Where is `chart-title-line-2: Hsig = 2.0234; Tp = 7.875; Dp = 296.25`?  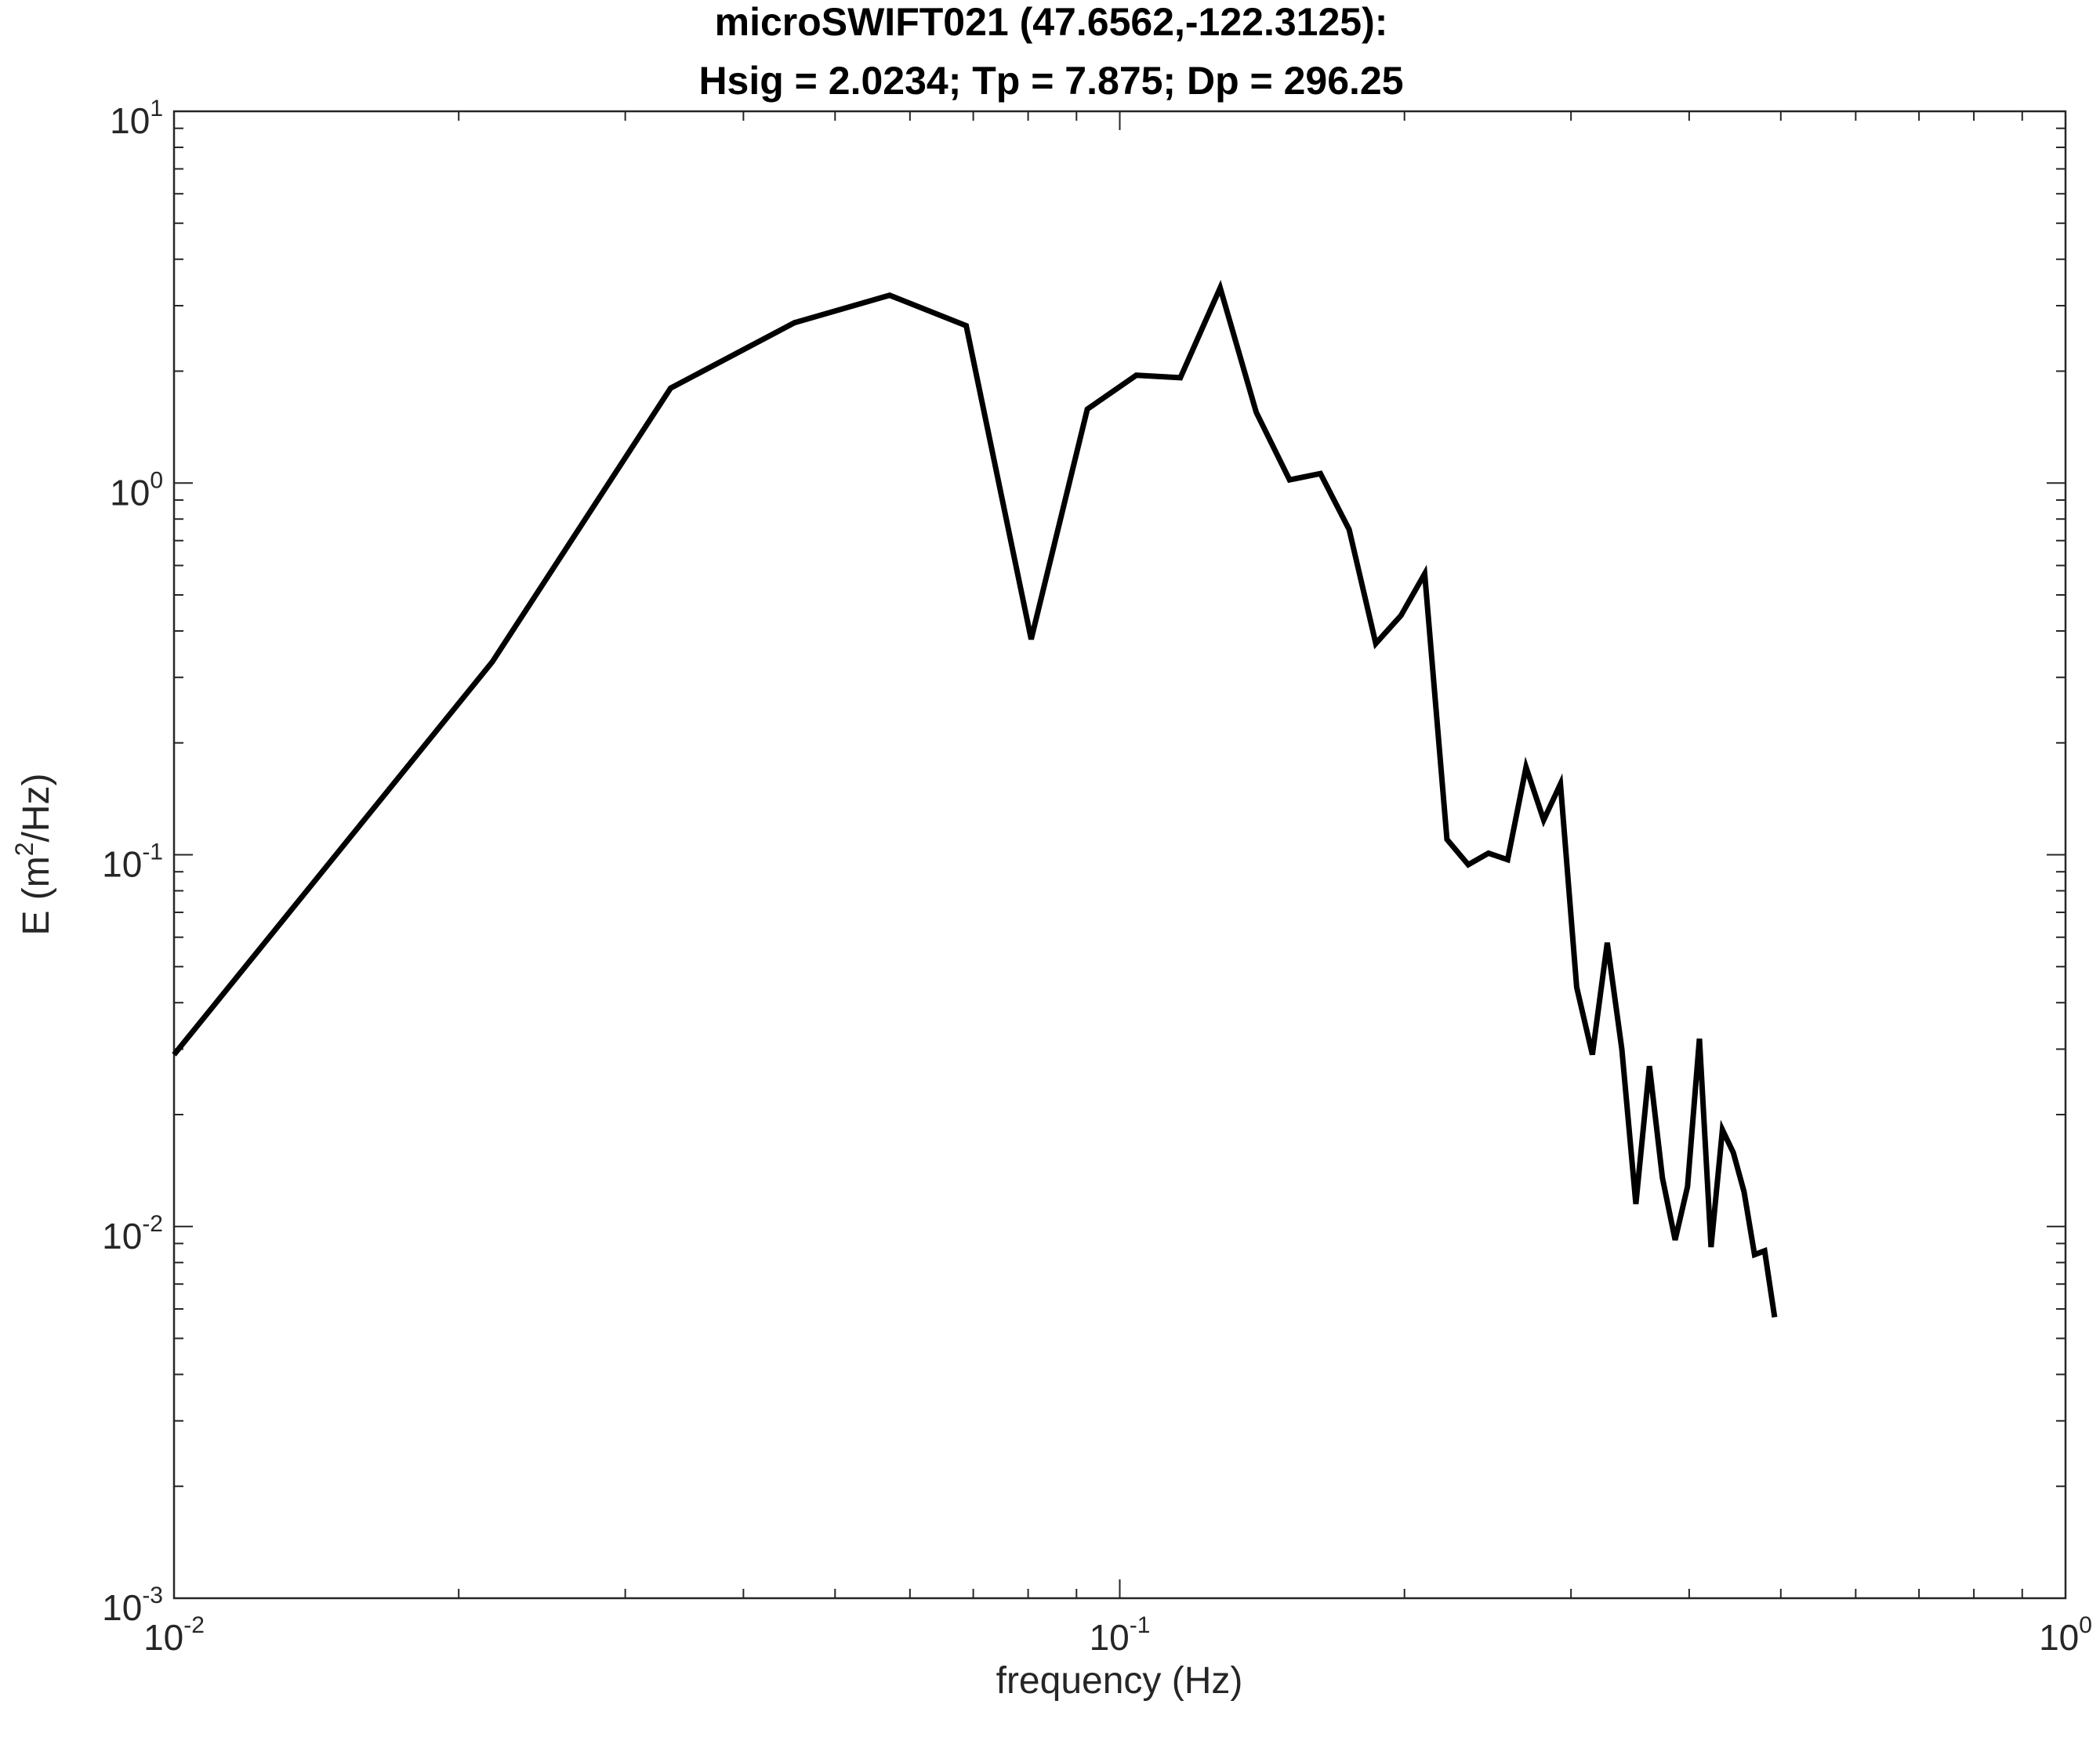
chart-title-line-2: Hsig = 2.0234; Tp = 7.875; Dp = 296.25 is located at coordinates (1050, 81).